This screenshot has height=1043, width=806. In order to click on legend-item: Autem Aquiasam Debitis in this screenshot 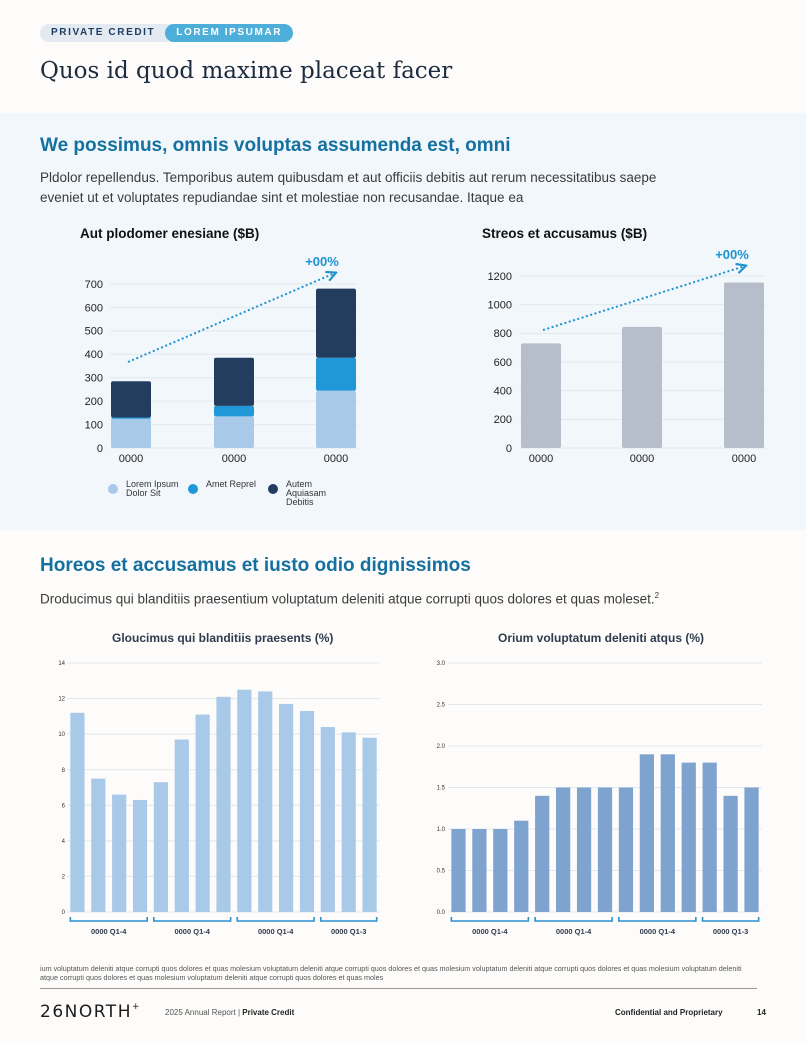, I will do `click(308, 493)`.